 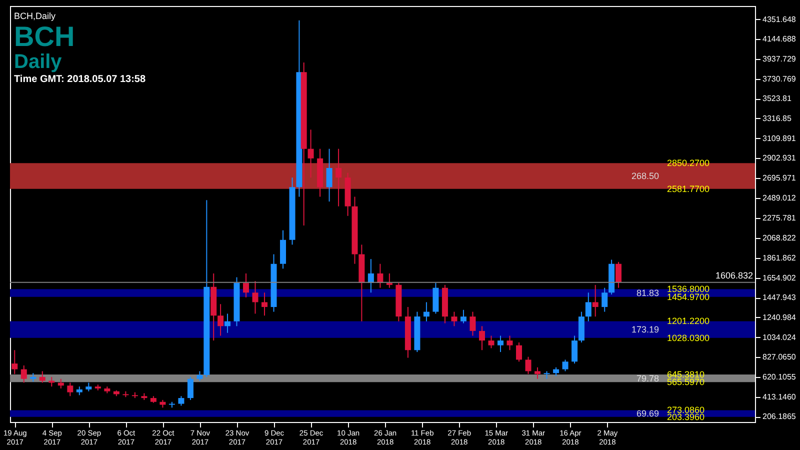 What do you see at coordinates (44, 36) in the screenshot?
I see `text: BCH` at bounding box center [44, 36].